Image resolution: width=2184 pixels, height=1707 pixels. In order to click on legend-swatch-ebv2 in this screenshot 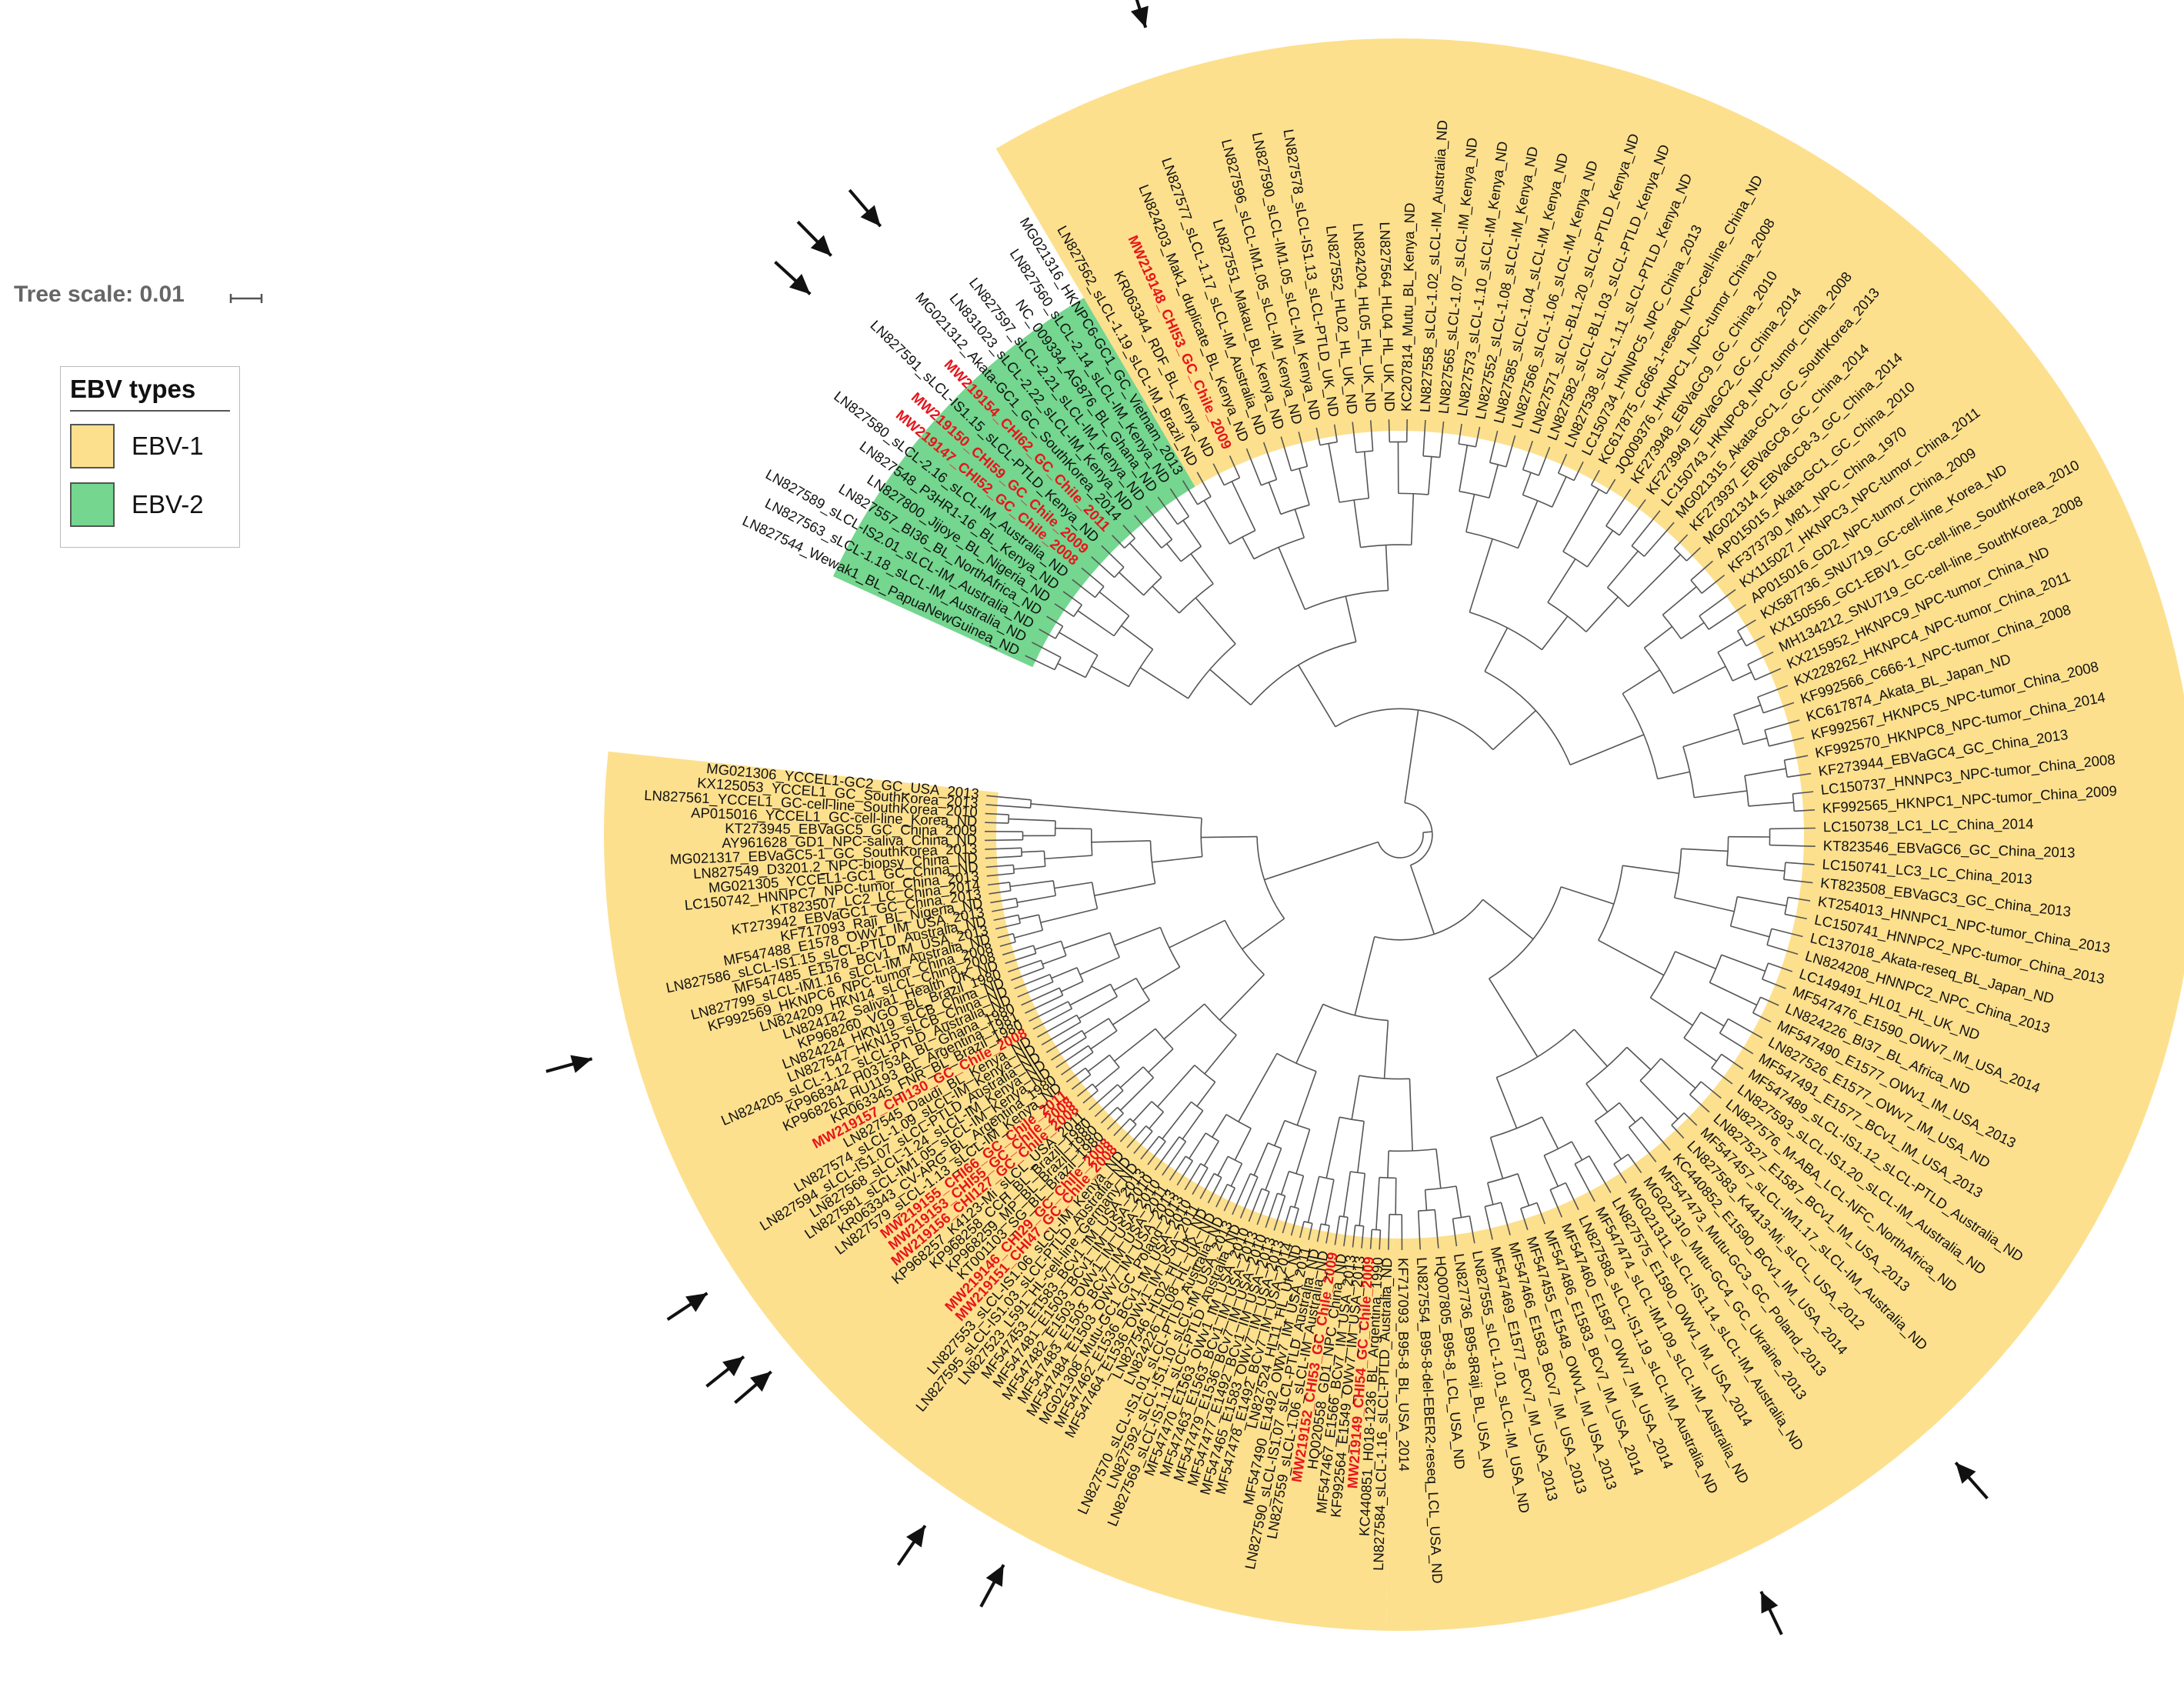, I will do `click(93, 504)`.